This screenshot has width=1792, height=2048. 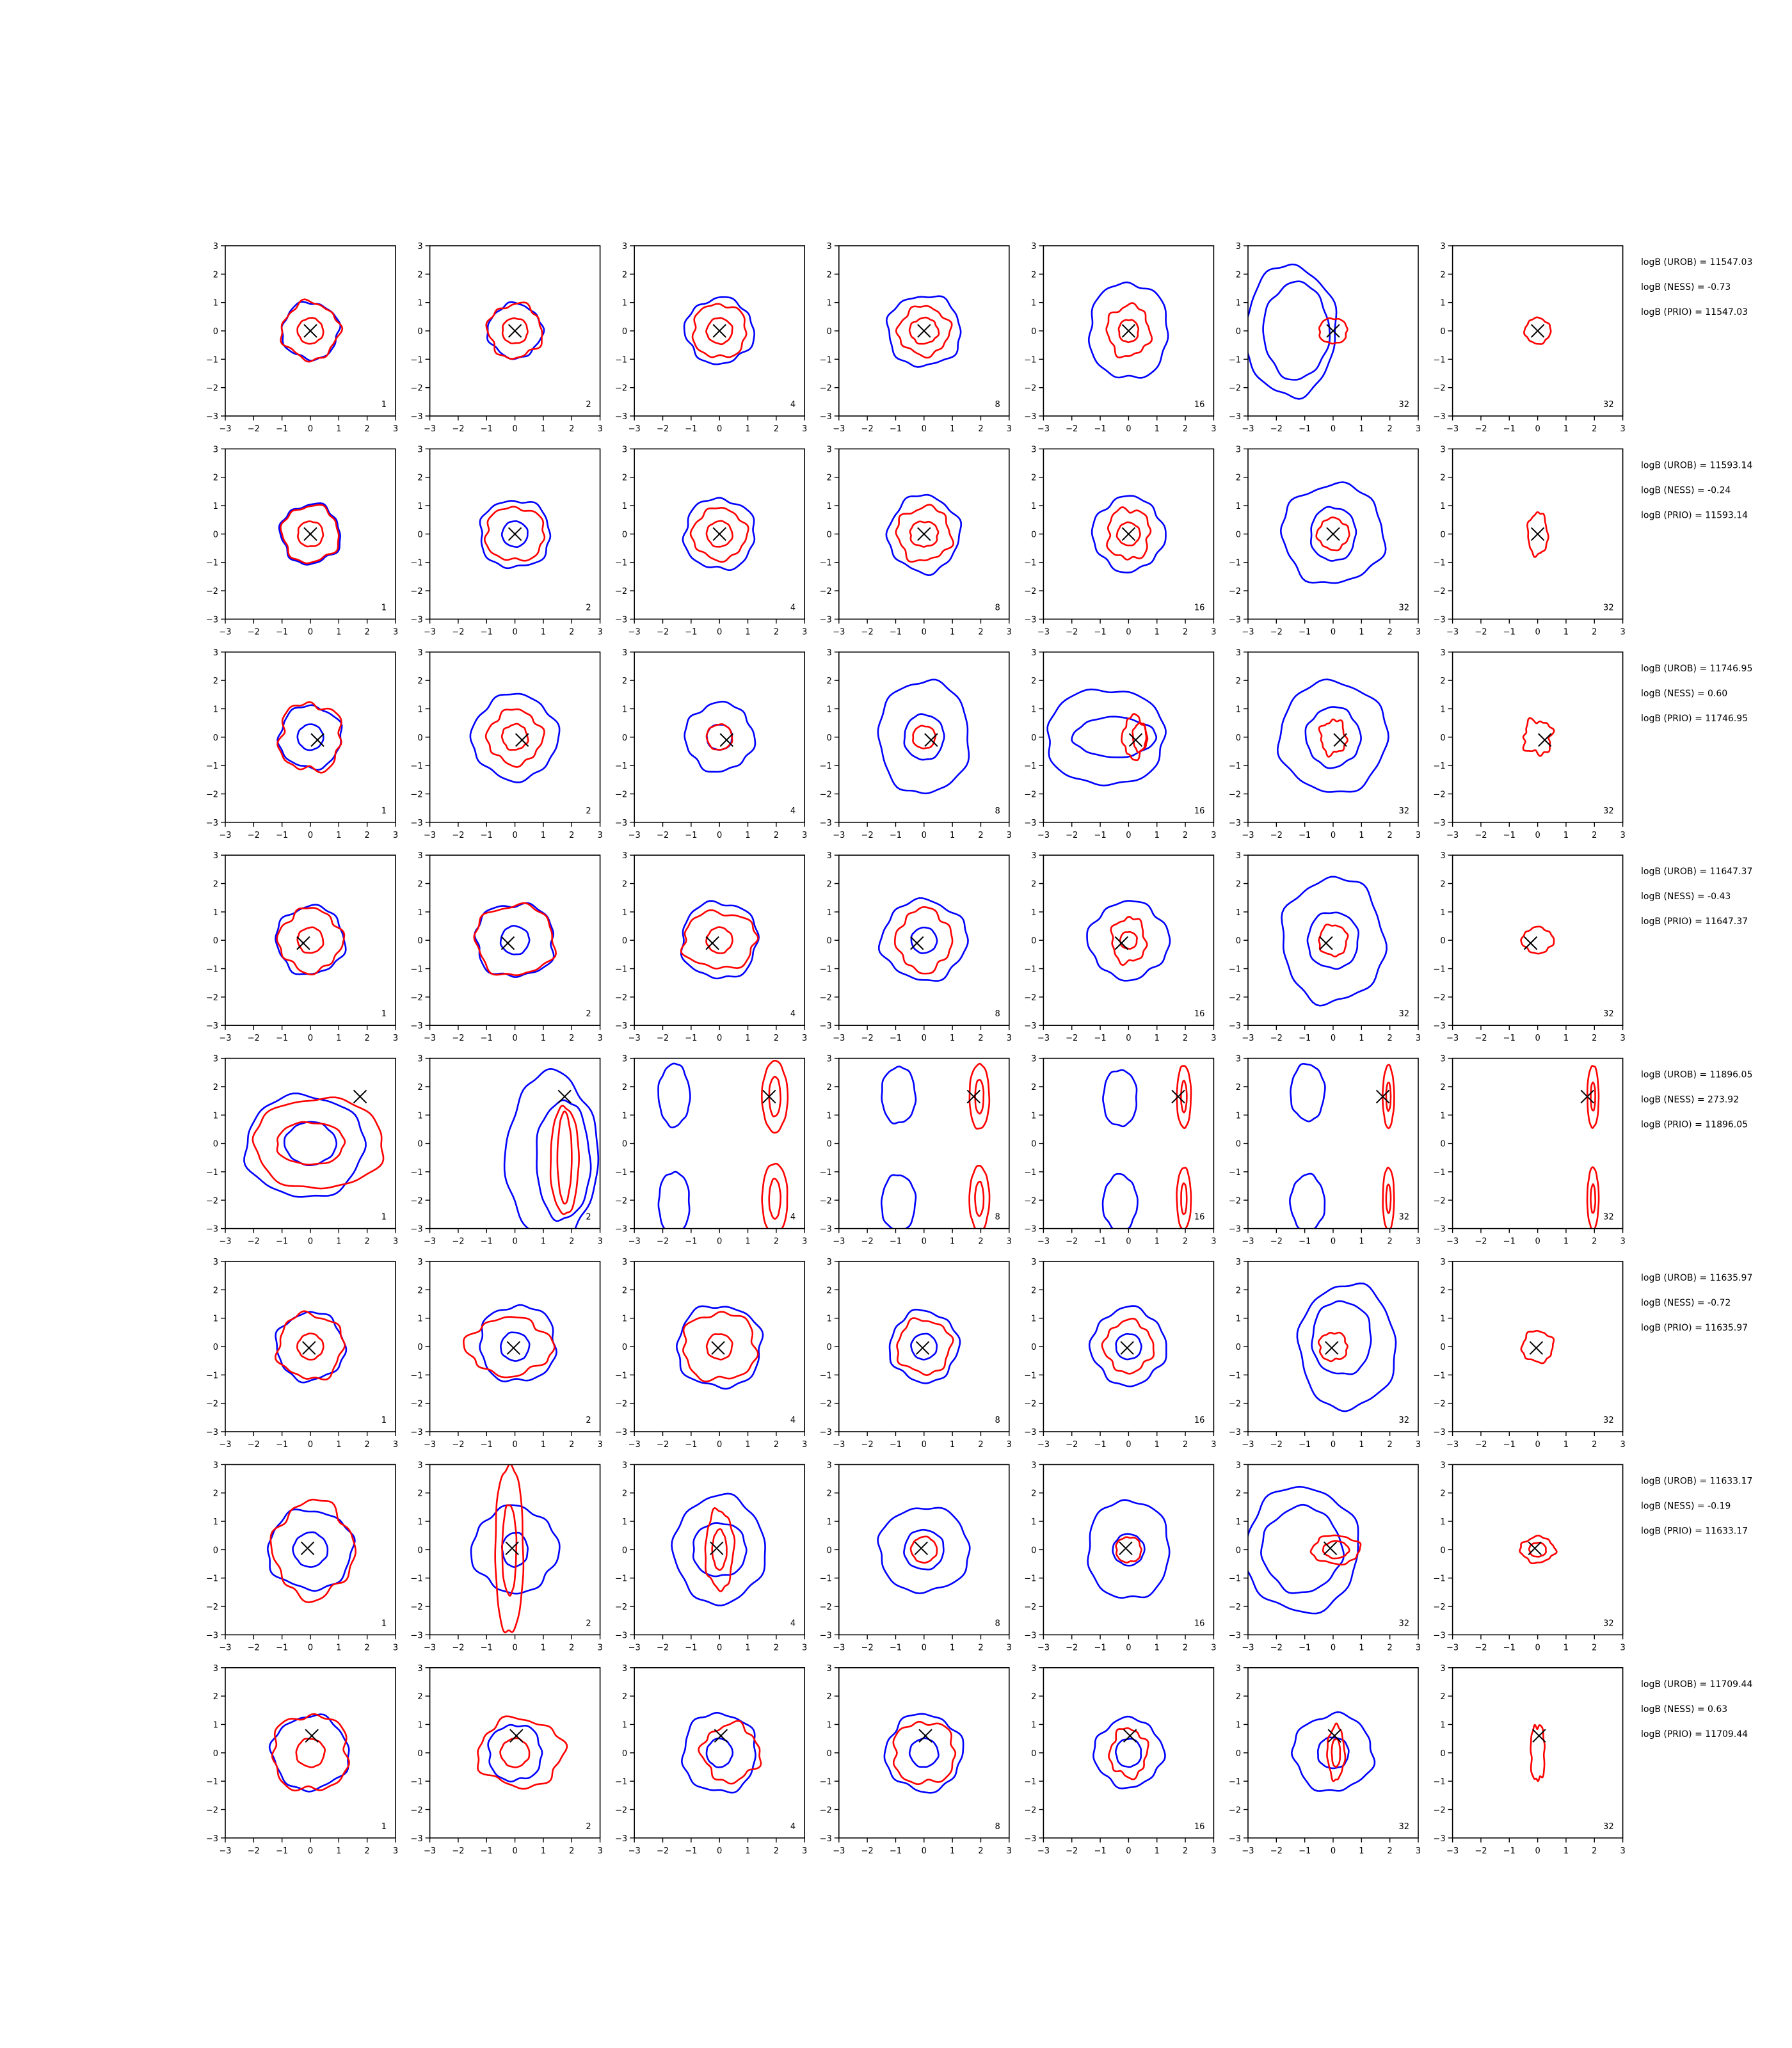 I want to click on axes-frame, so click(x=924, y=940).